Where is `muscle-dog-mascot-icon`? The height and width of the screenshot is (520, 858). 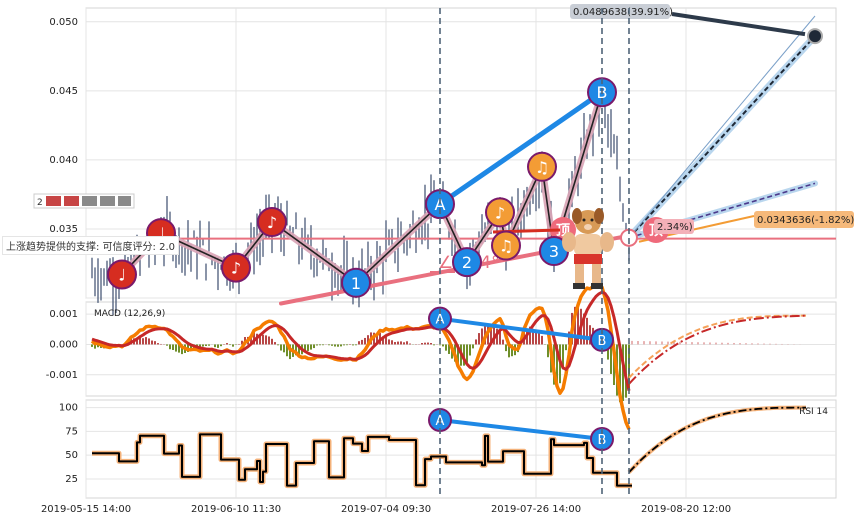 muscle-dog-mascot-icon is located at coordinates (588, 248).